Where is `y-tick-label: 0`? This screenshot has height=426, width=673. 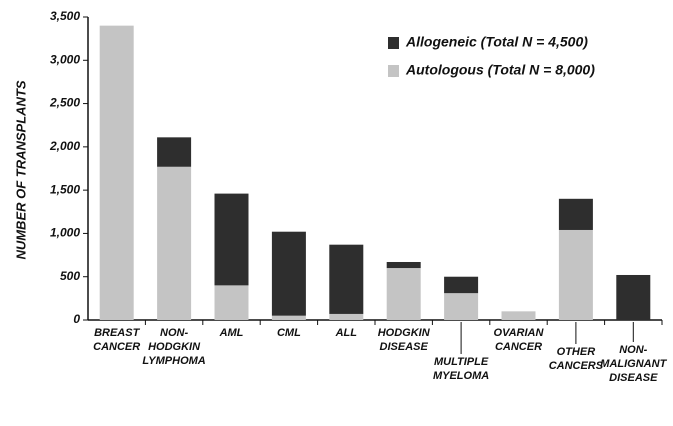 y-tick-label: 0 is located at coordinates (76, 319).